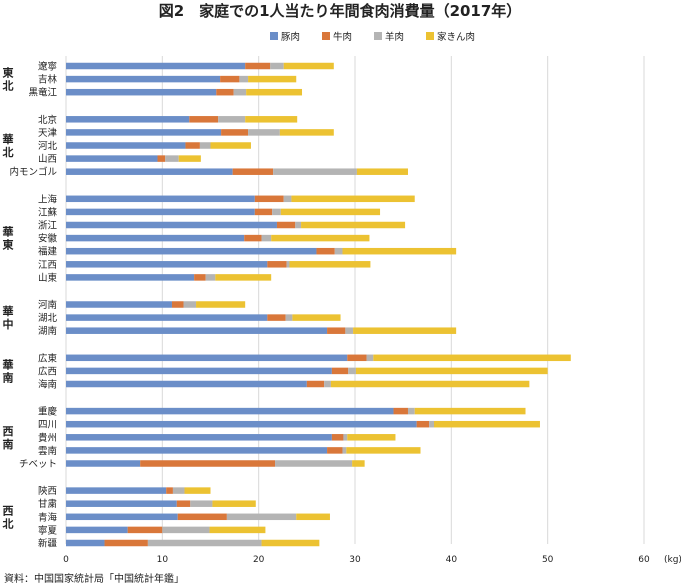 This screenshot has width=681, height=586. What do you see at coordinates (47, 504) in the screenshot?
I see `row-label: 甘粛` at bounding box center [47, 504].